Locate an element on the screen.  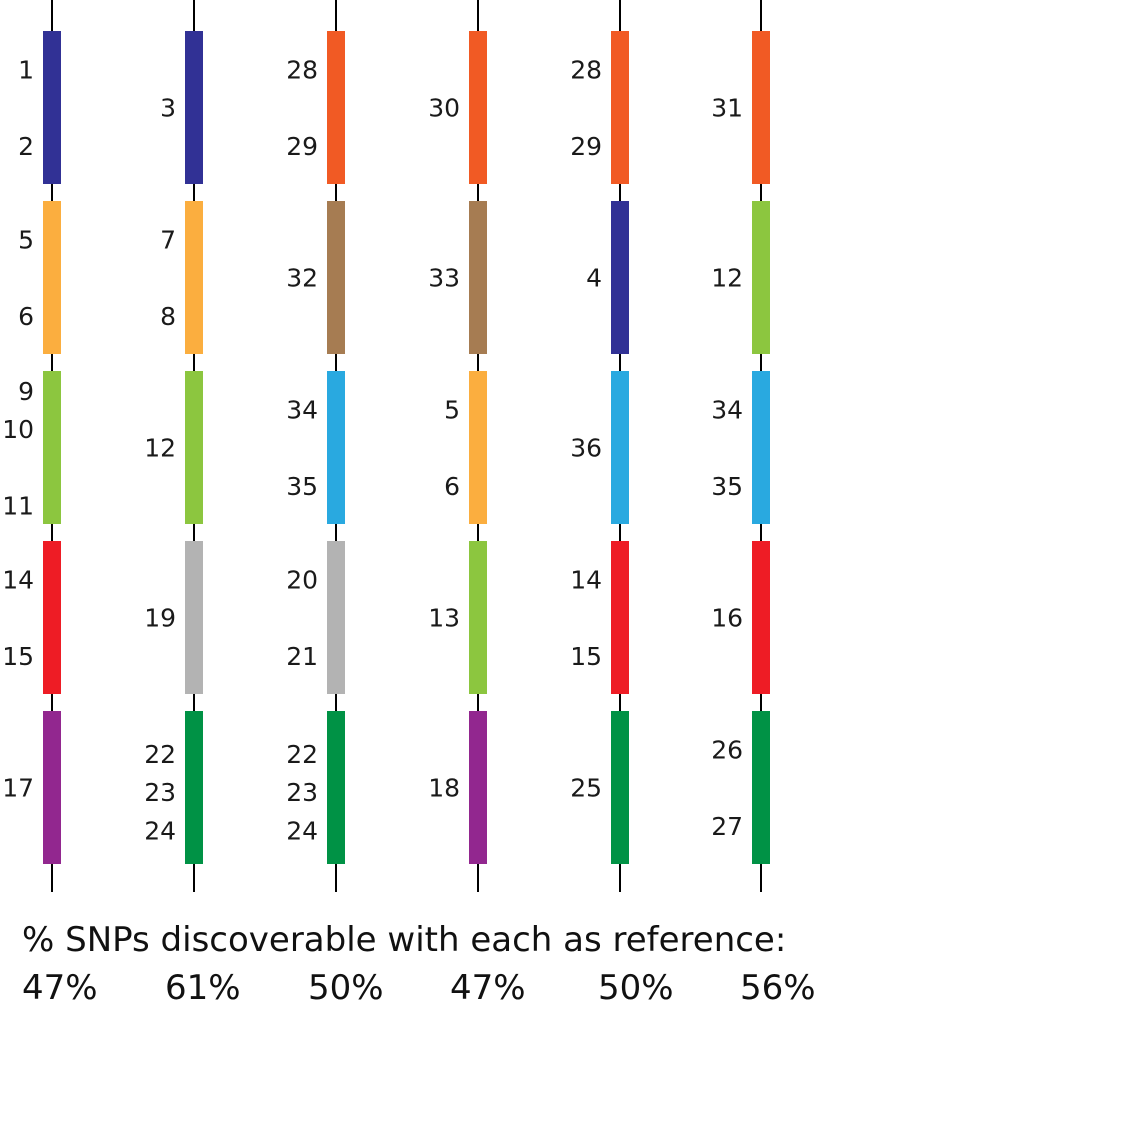
segment-label: 36 is located at coordinates (586, 448).